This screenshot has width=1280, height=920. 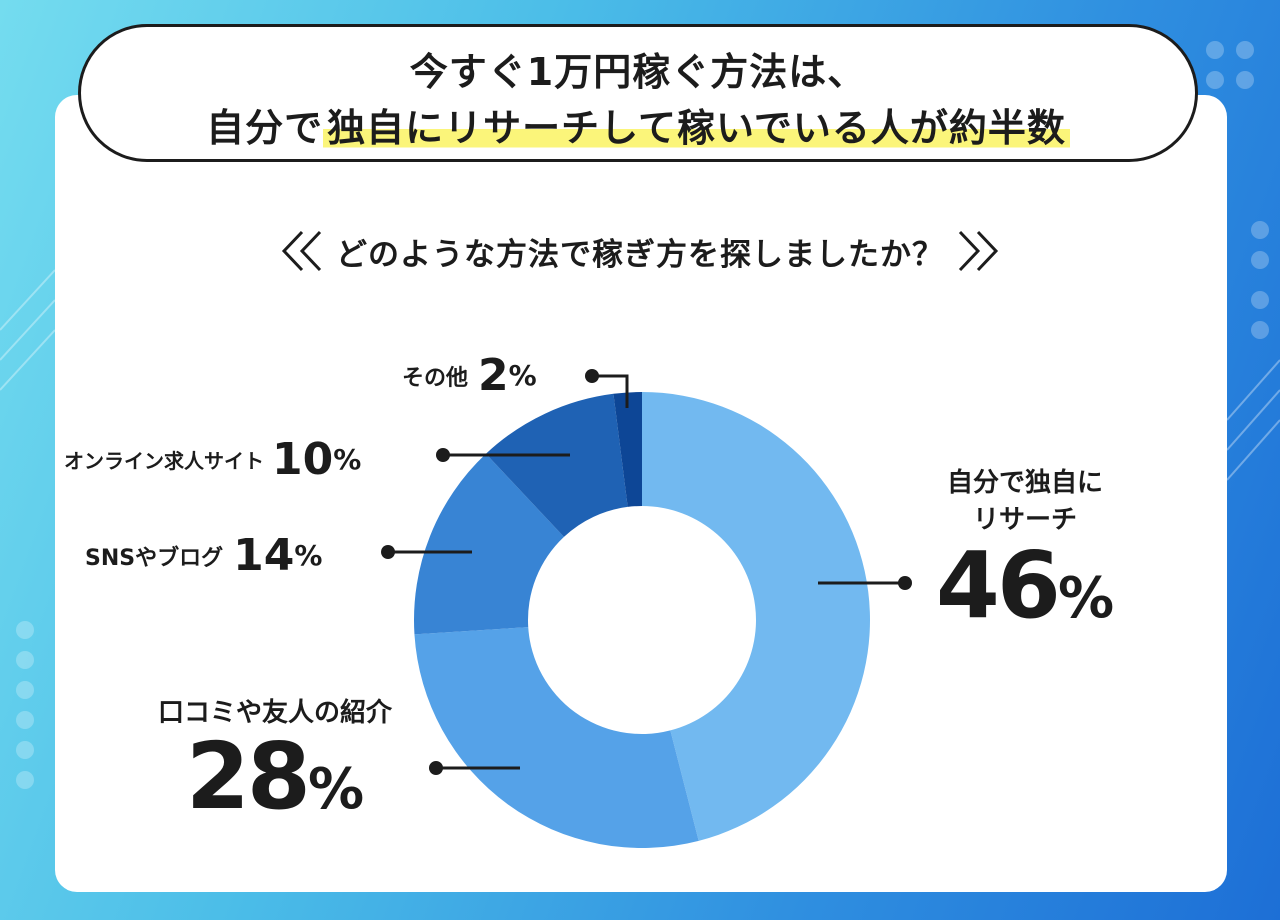 What do you see at coordinates (1086, 598) in the screenshot?
I see `pct-research: %` at bounding box center [1086, 598].